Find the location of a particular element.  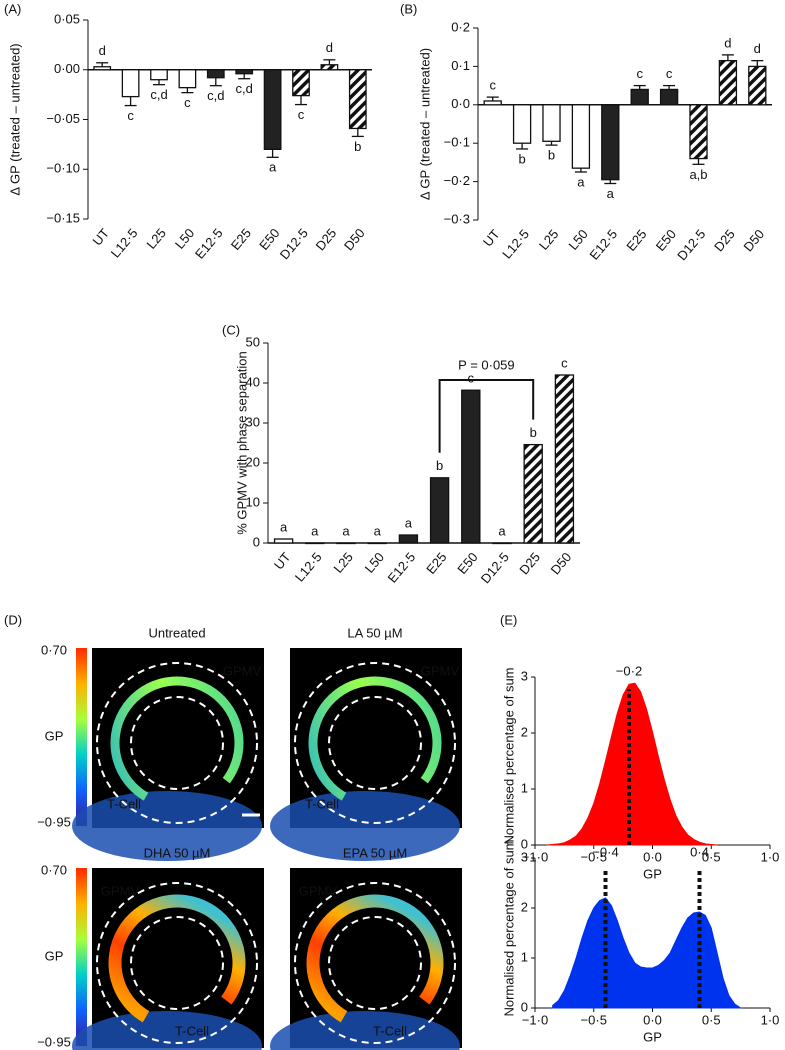

x-tick-label: D12·5 is located at coordinates (495, 567).